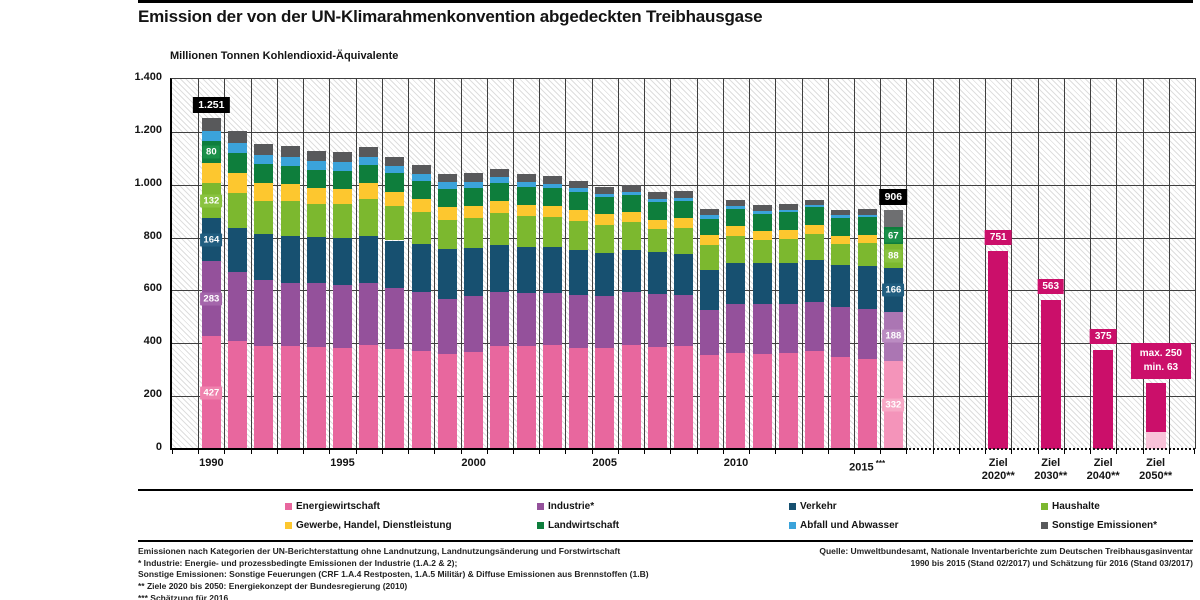 This screenshot has height=600, width=1200. Describe the element at coordinates (665, 490) in the screenshot. I see `divider-above-legend` at that location.